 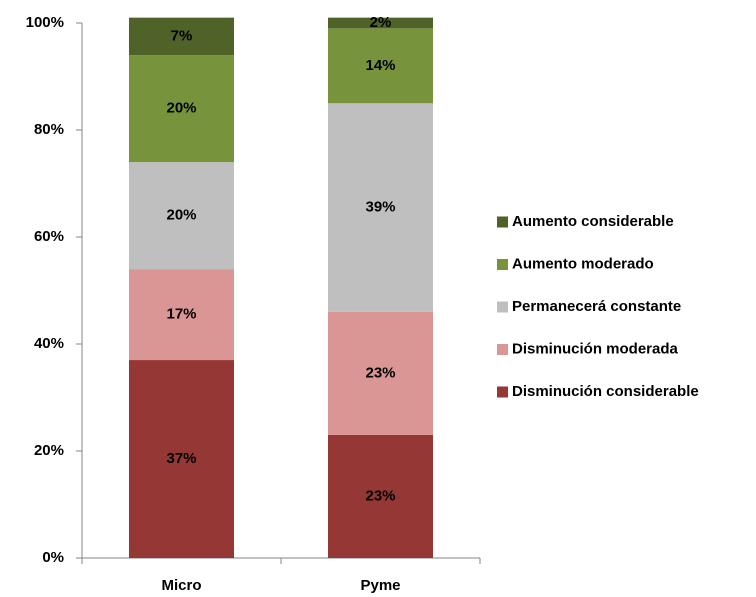 What do you see at coordinates (605, 391) in the screenshot?
I see `legend-label: Disminución considerable` at bounding box center [605, 391].